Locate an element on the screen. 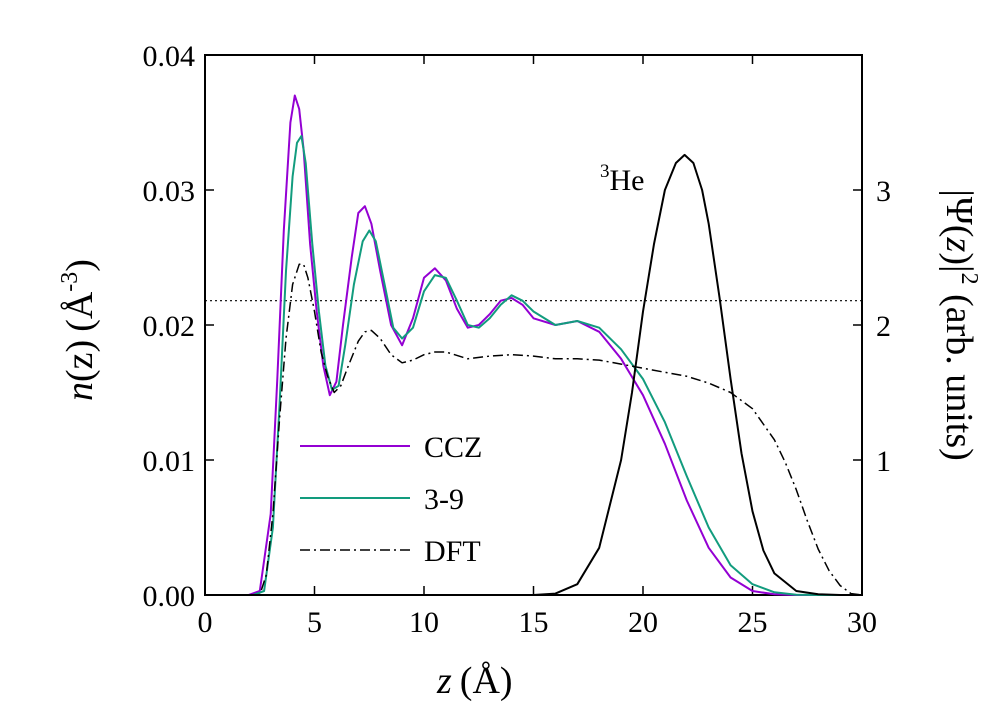 The height and width of the screenshot is (714, 1004). y-axis-right-label: |Ψ(z)|2 (arb. units) is located at coordinates (960, 325).